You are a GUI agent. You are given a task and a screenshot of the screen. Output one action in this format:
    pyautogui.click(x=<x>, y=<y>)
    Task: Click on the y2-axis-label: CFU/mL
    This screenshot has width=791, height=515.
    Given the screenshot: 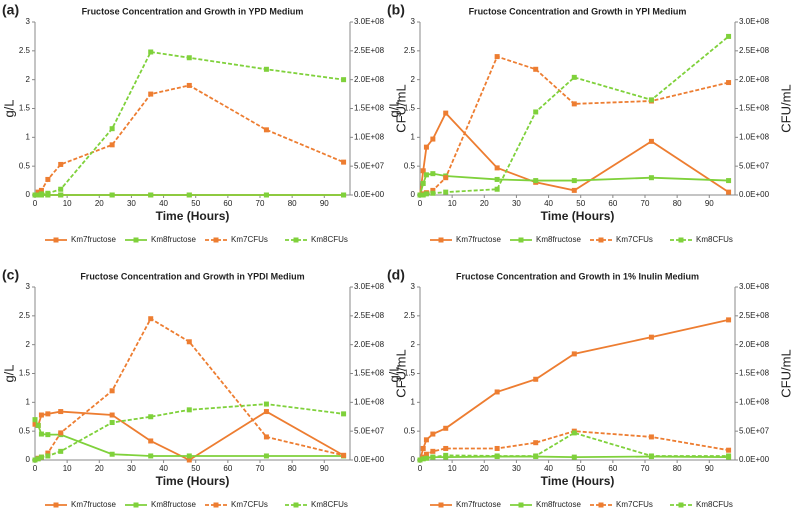 What is the action you would take?
    pyautogui.click(x=784, y=108)
    